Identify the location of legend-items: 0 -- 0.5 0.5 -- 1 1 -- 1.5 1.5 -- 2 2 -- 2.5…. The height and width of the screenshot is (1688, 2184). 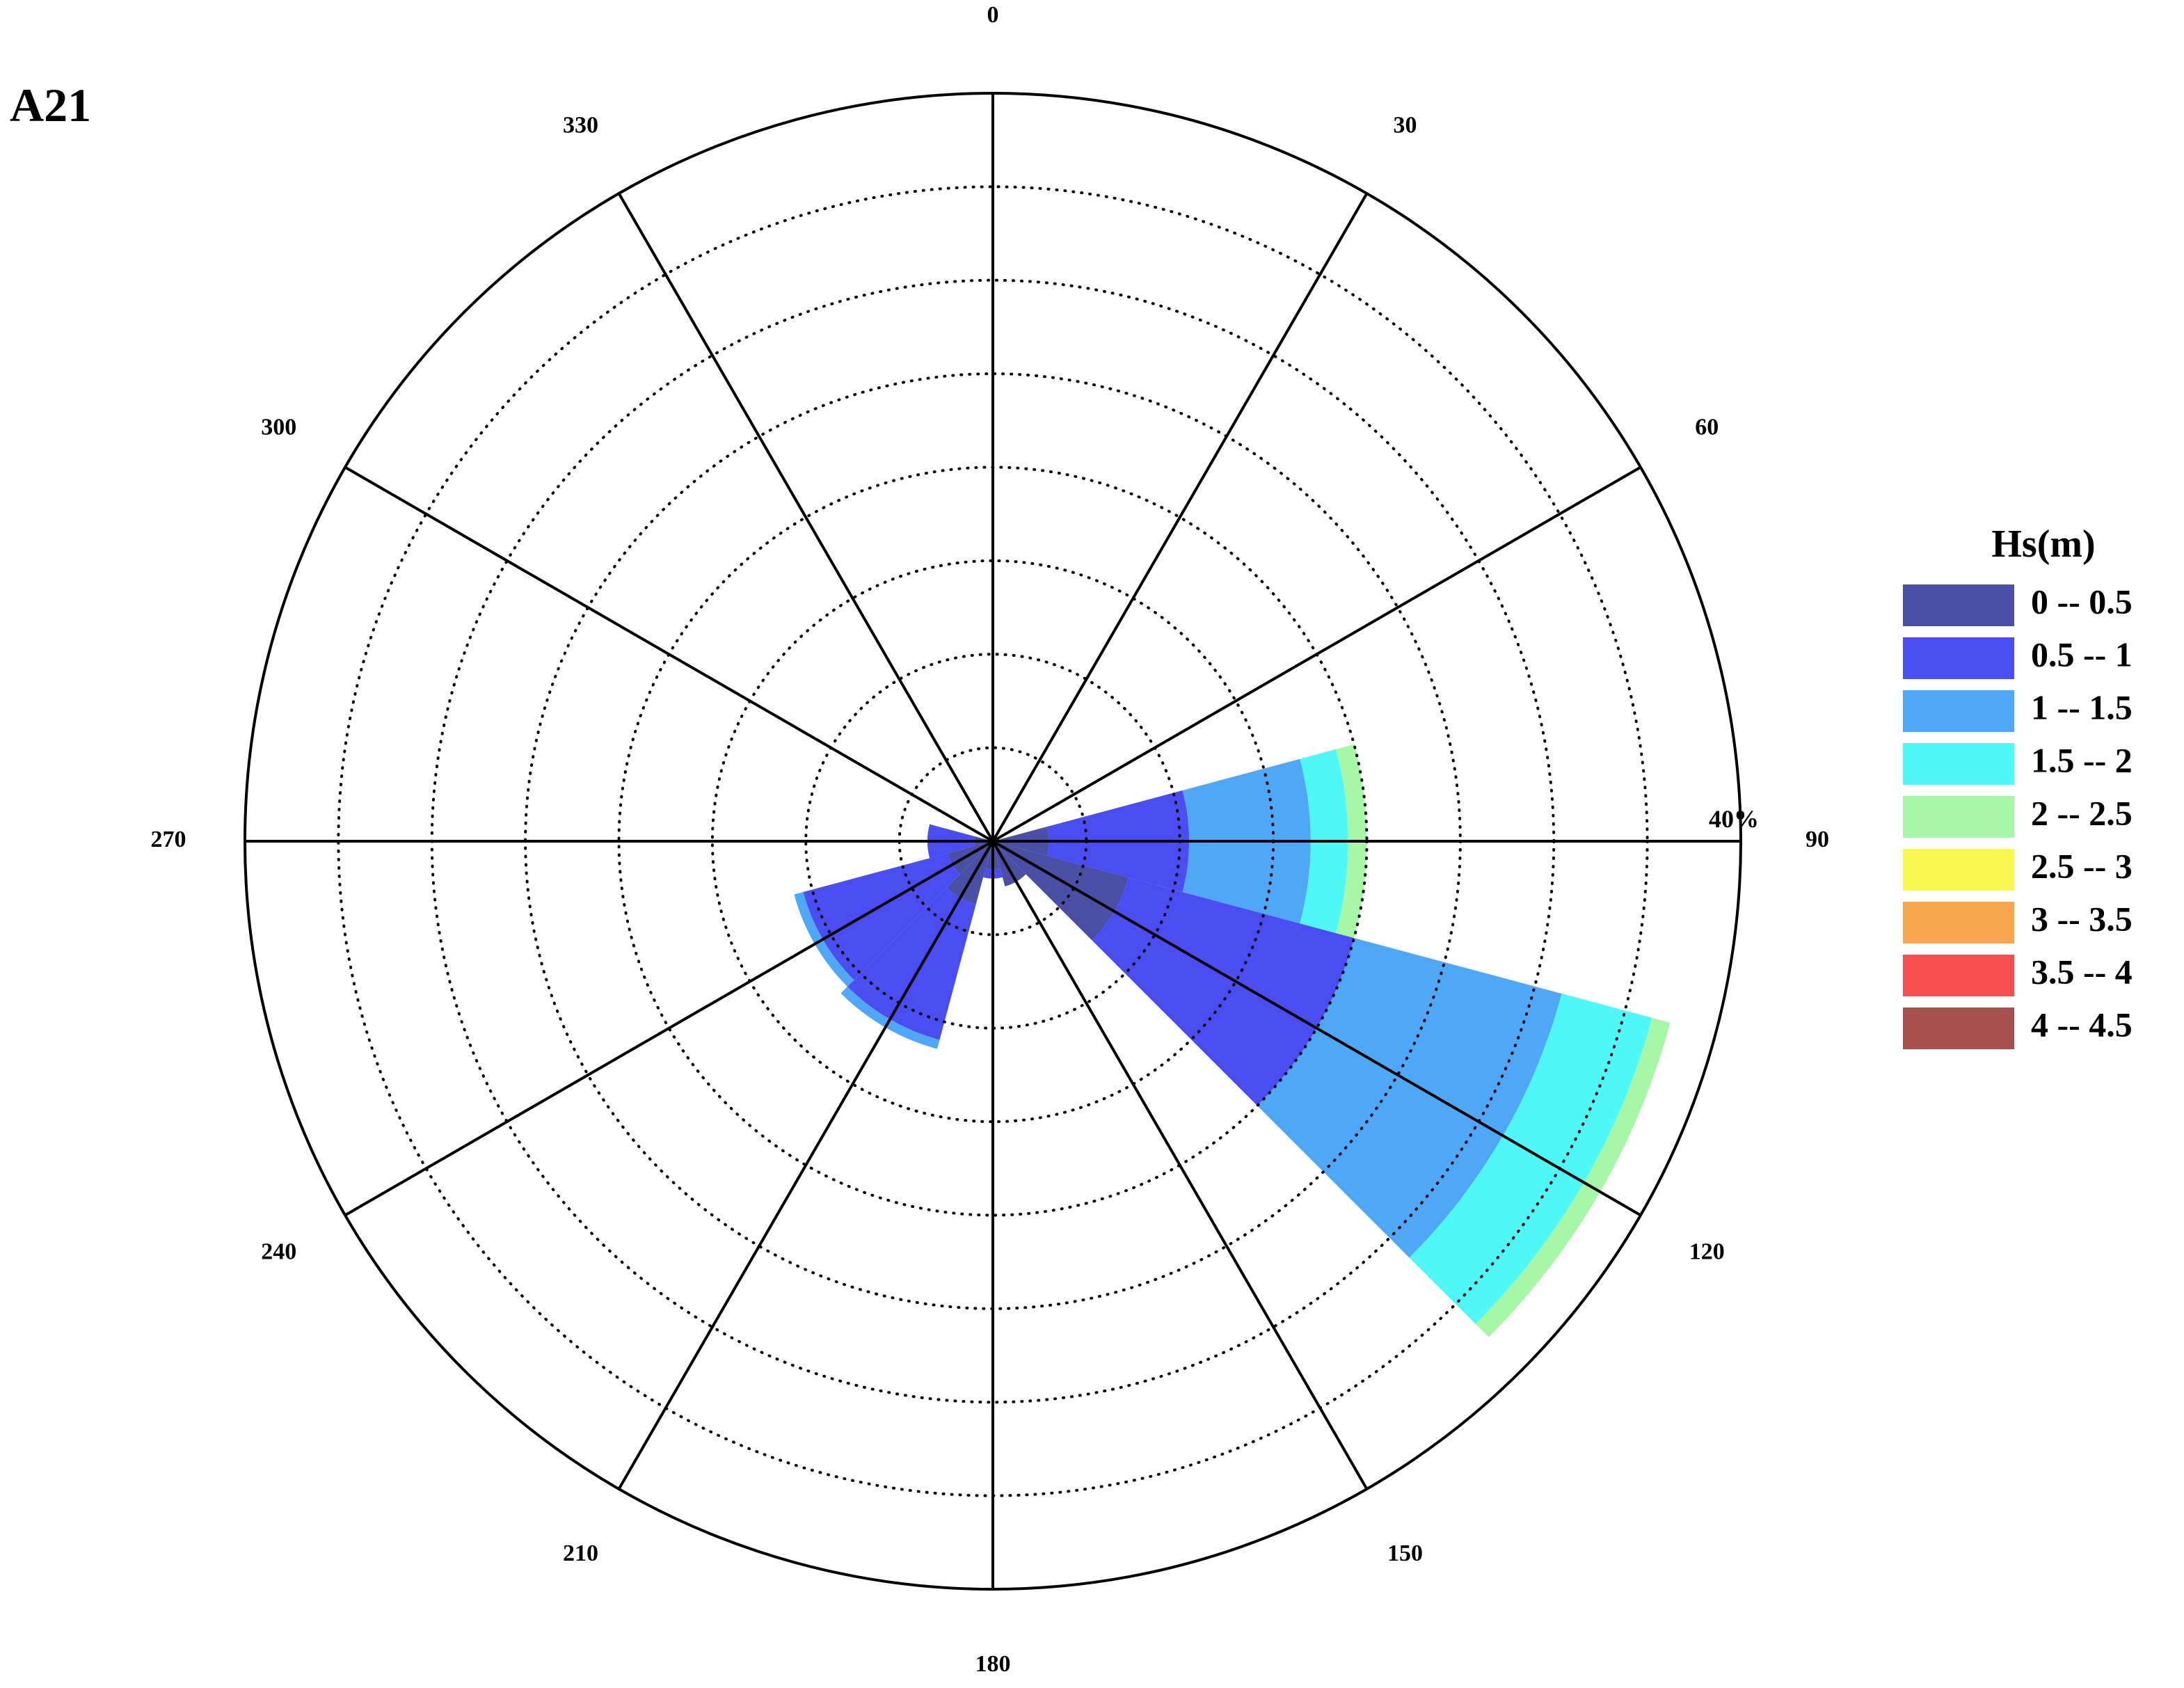
(2018, 816).